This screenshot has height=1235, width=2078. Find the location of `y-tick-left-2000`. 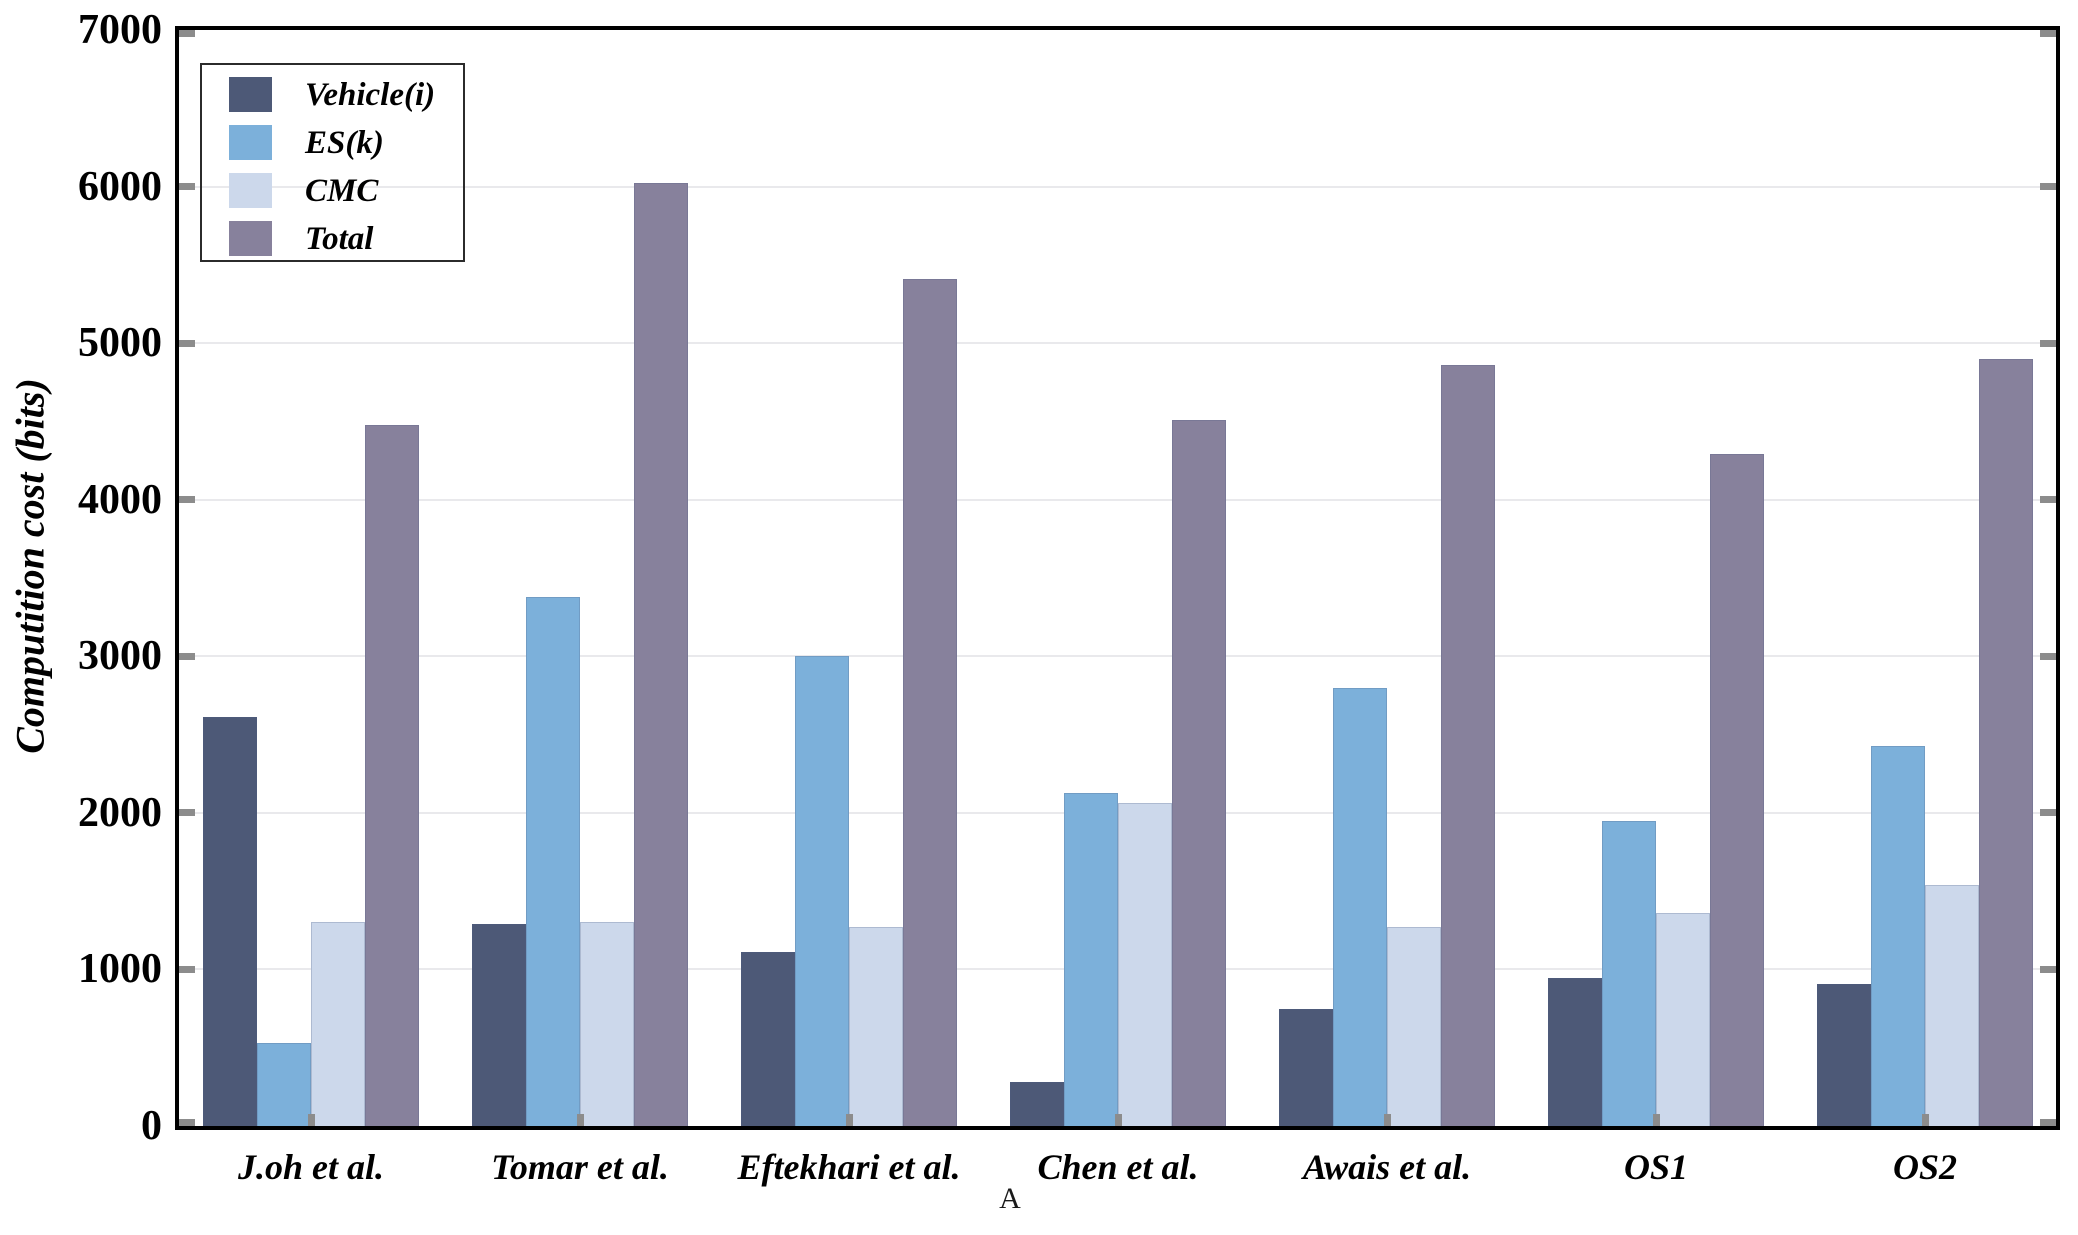

y-tick-left-2000 is located at coordinates (187, 813).